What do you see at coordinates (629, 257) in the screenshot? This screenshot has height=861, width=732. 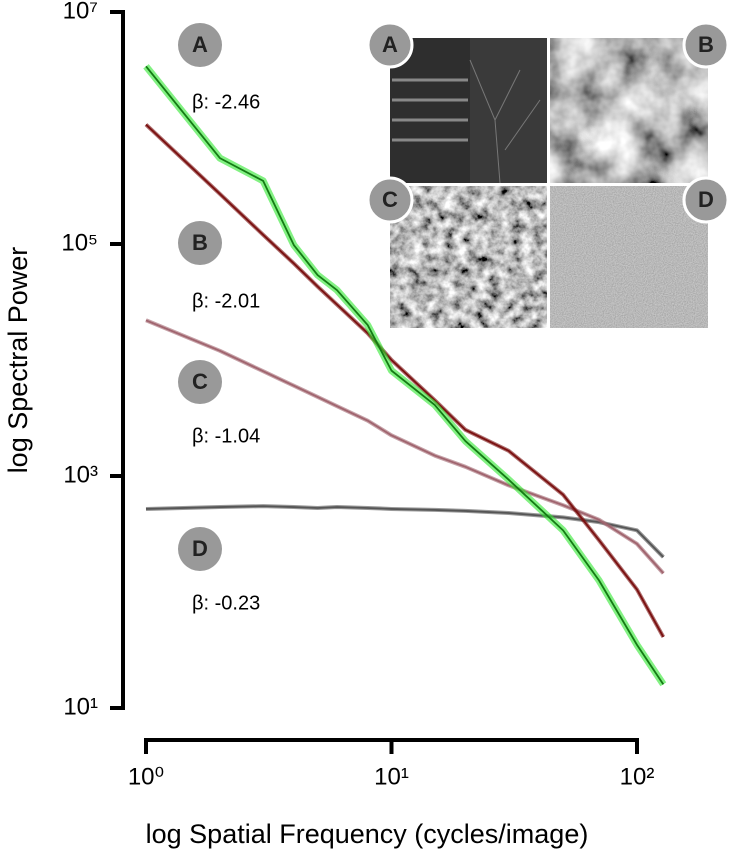 I see `image-d` at bounding box center [629, 257].